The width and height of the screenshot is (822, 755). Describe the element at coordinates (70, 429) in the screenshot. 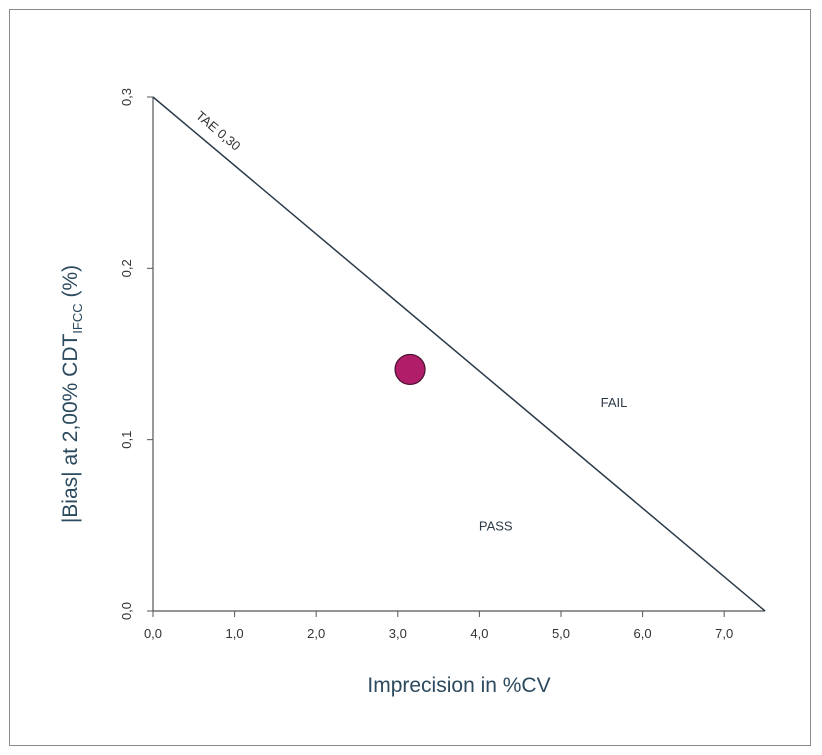

I see `y-axis-title-main: |Bias| at 2,00% CDT` at that location.